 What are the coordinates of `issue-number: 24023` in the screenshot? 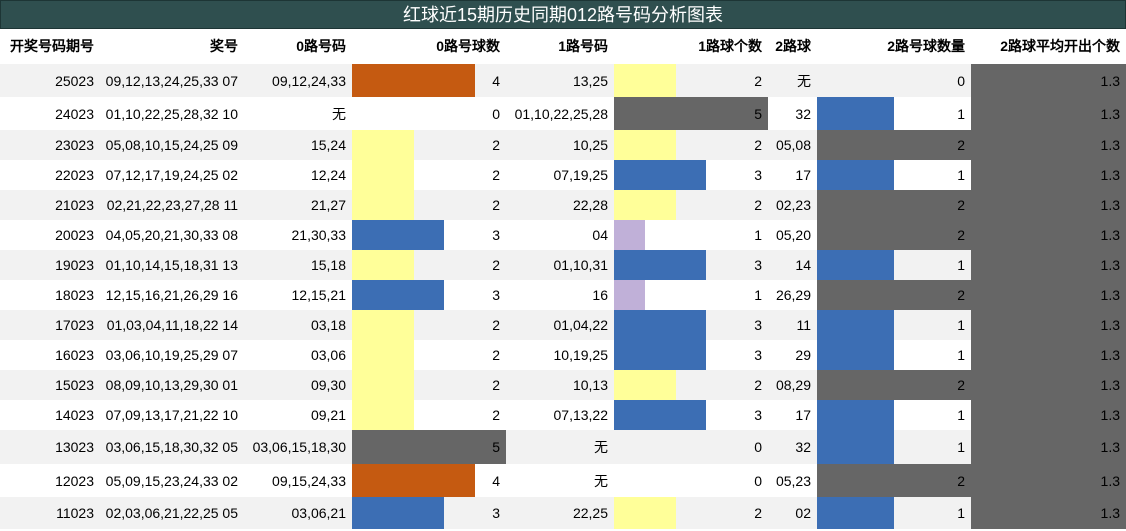 It's located at (74, 113).